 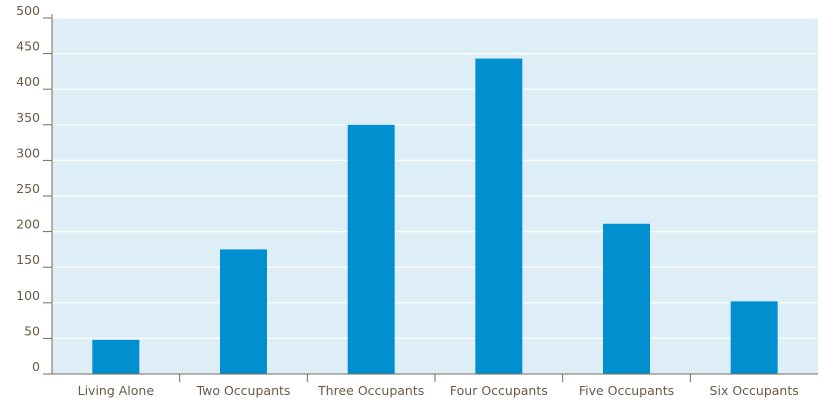 I want to click on y-tick-label: 300, so click(x=28, y=152).